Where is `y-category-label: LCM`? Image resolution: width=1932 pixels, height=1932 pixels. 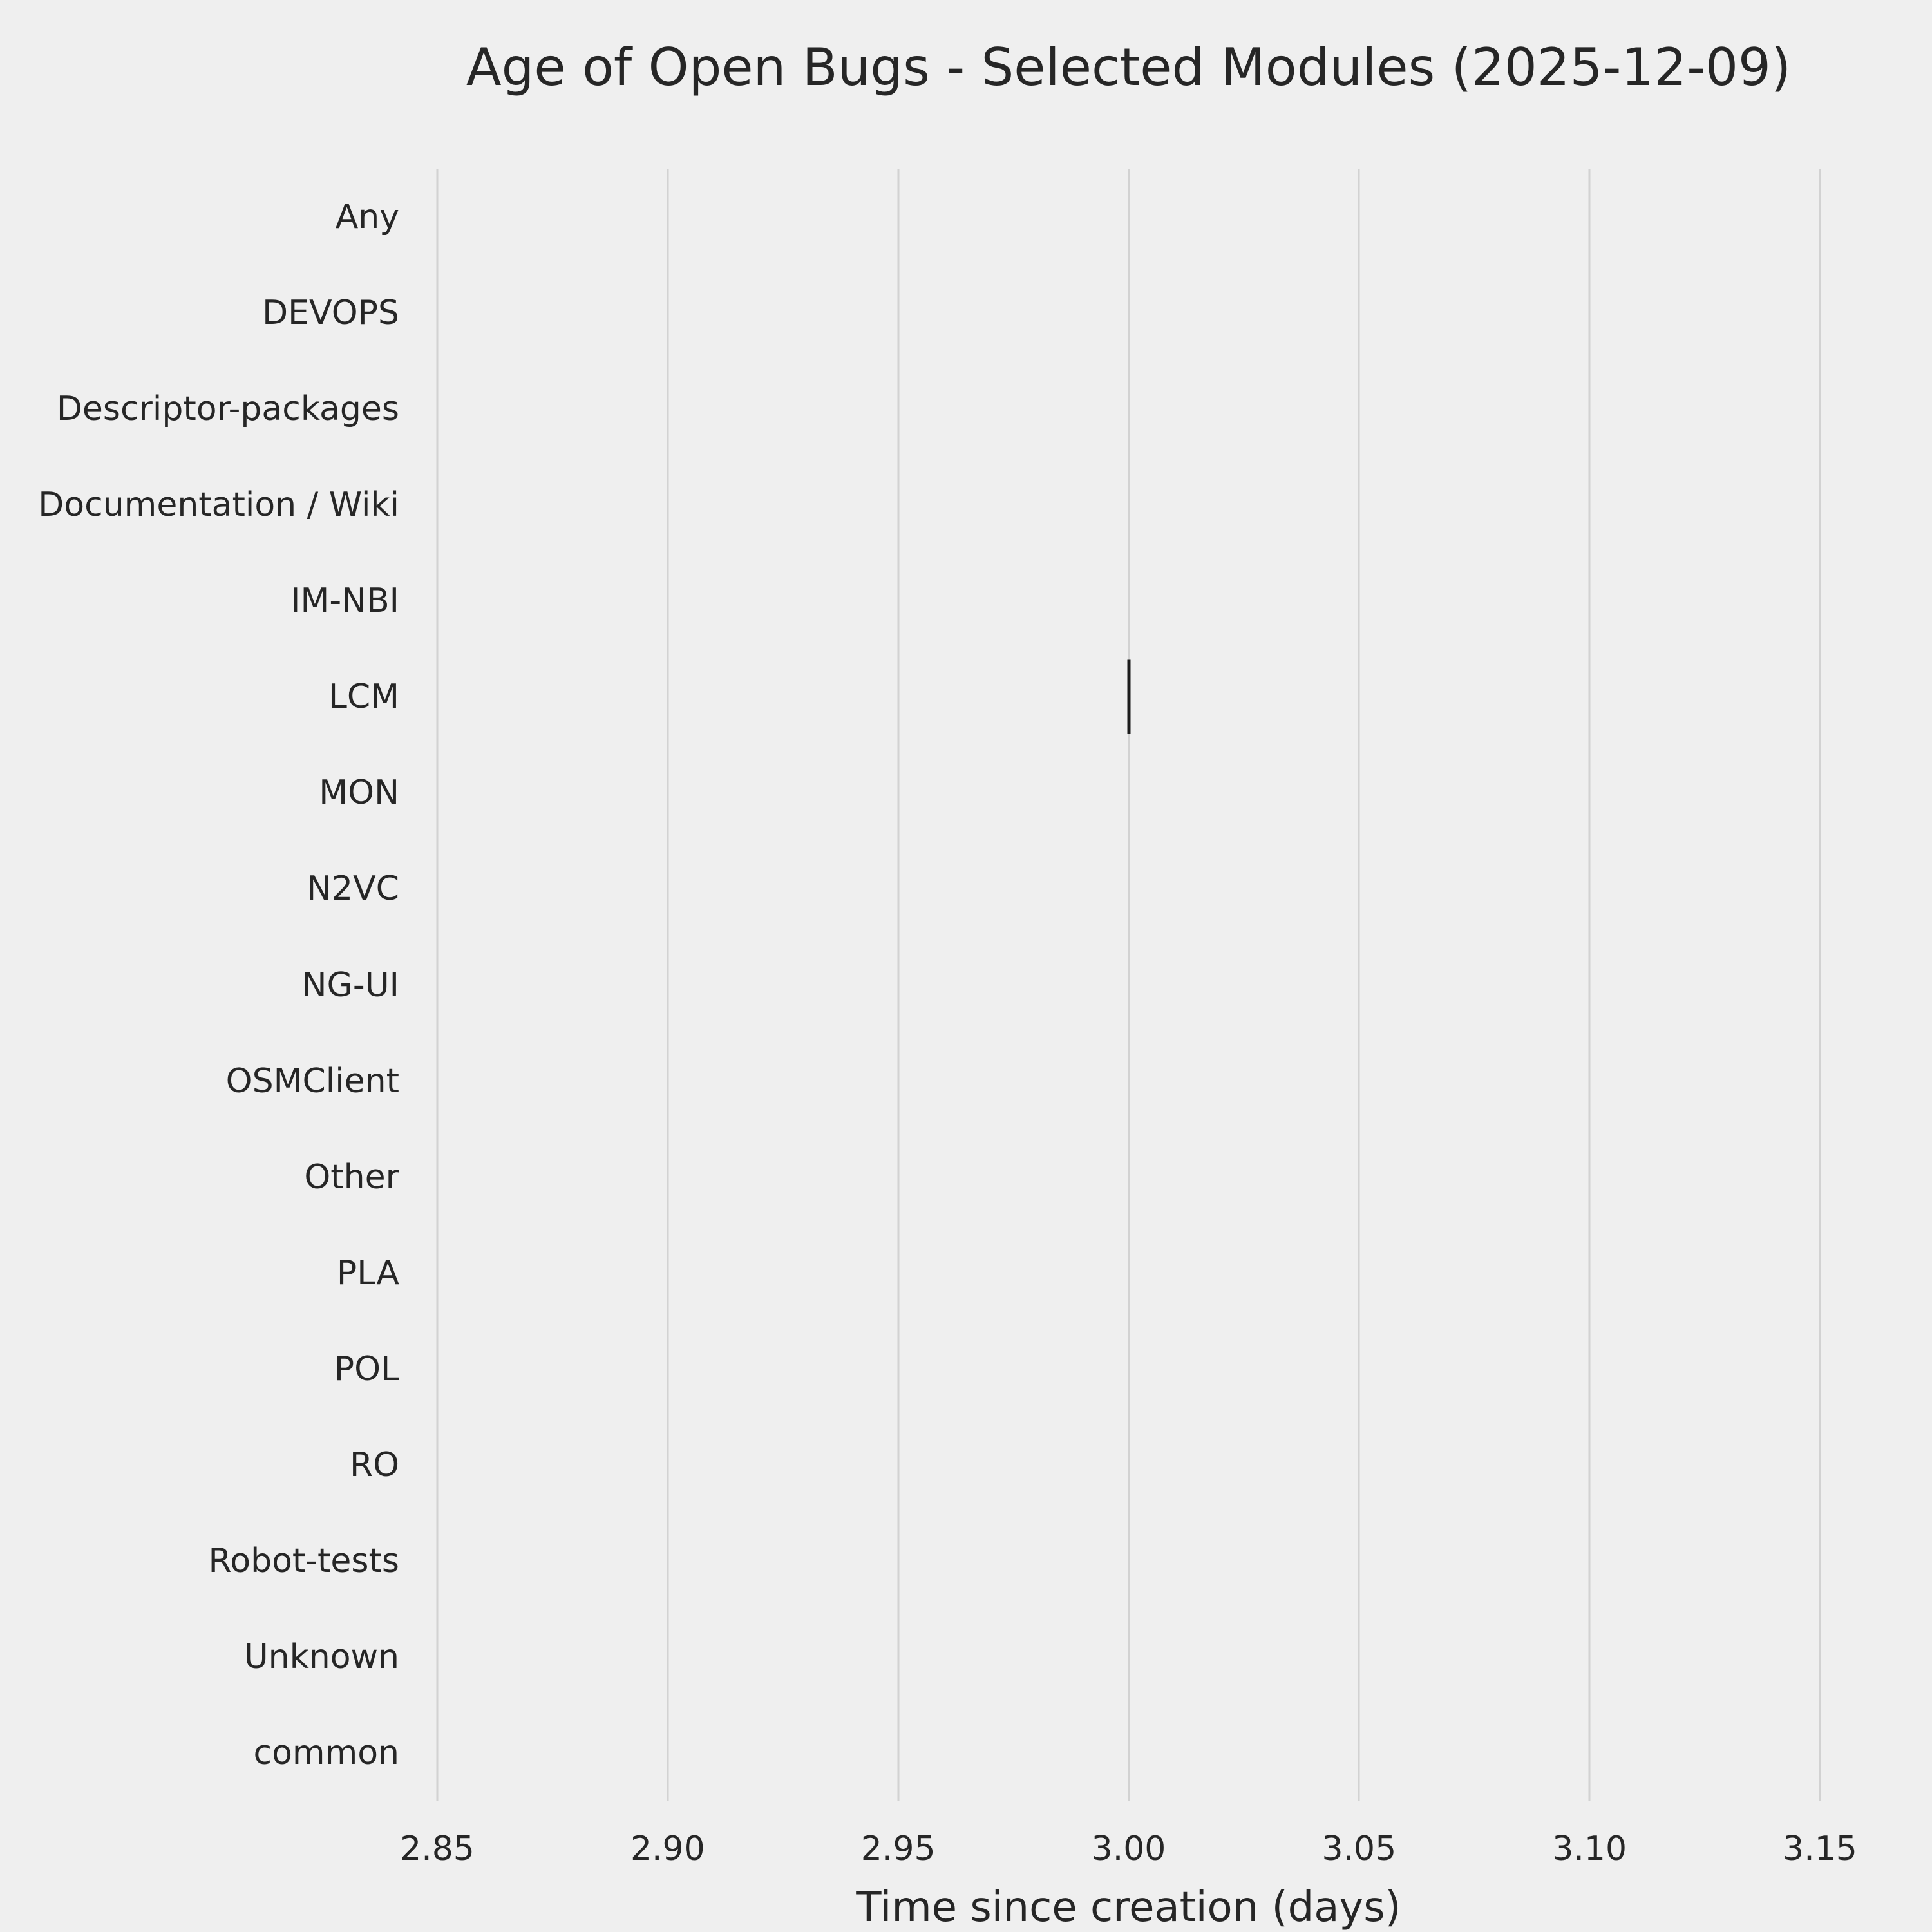 y-category-label: LCM is located at coordinates (364, 697).